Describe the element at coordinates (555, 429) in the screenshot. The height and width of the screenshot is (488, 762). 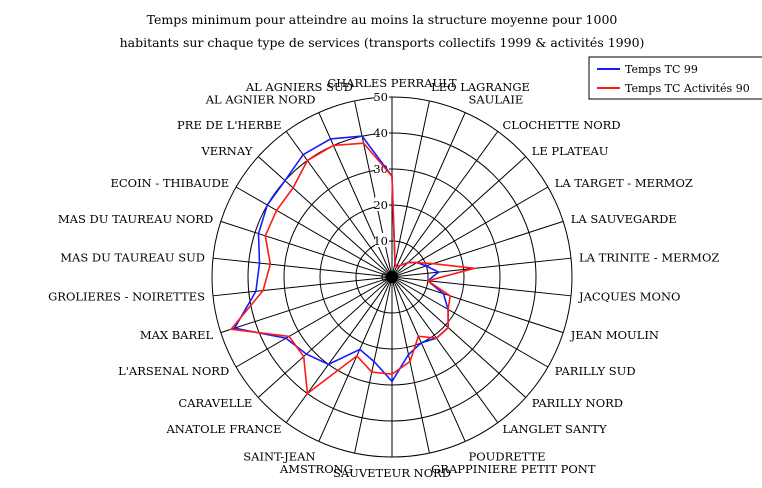
I see `category-label-langlet-santy: LANGLET SANTY` at that location.